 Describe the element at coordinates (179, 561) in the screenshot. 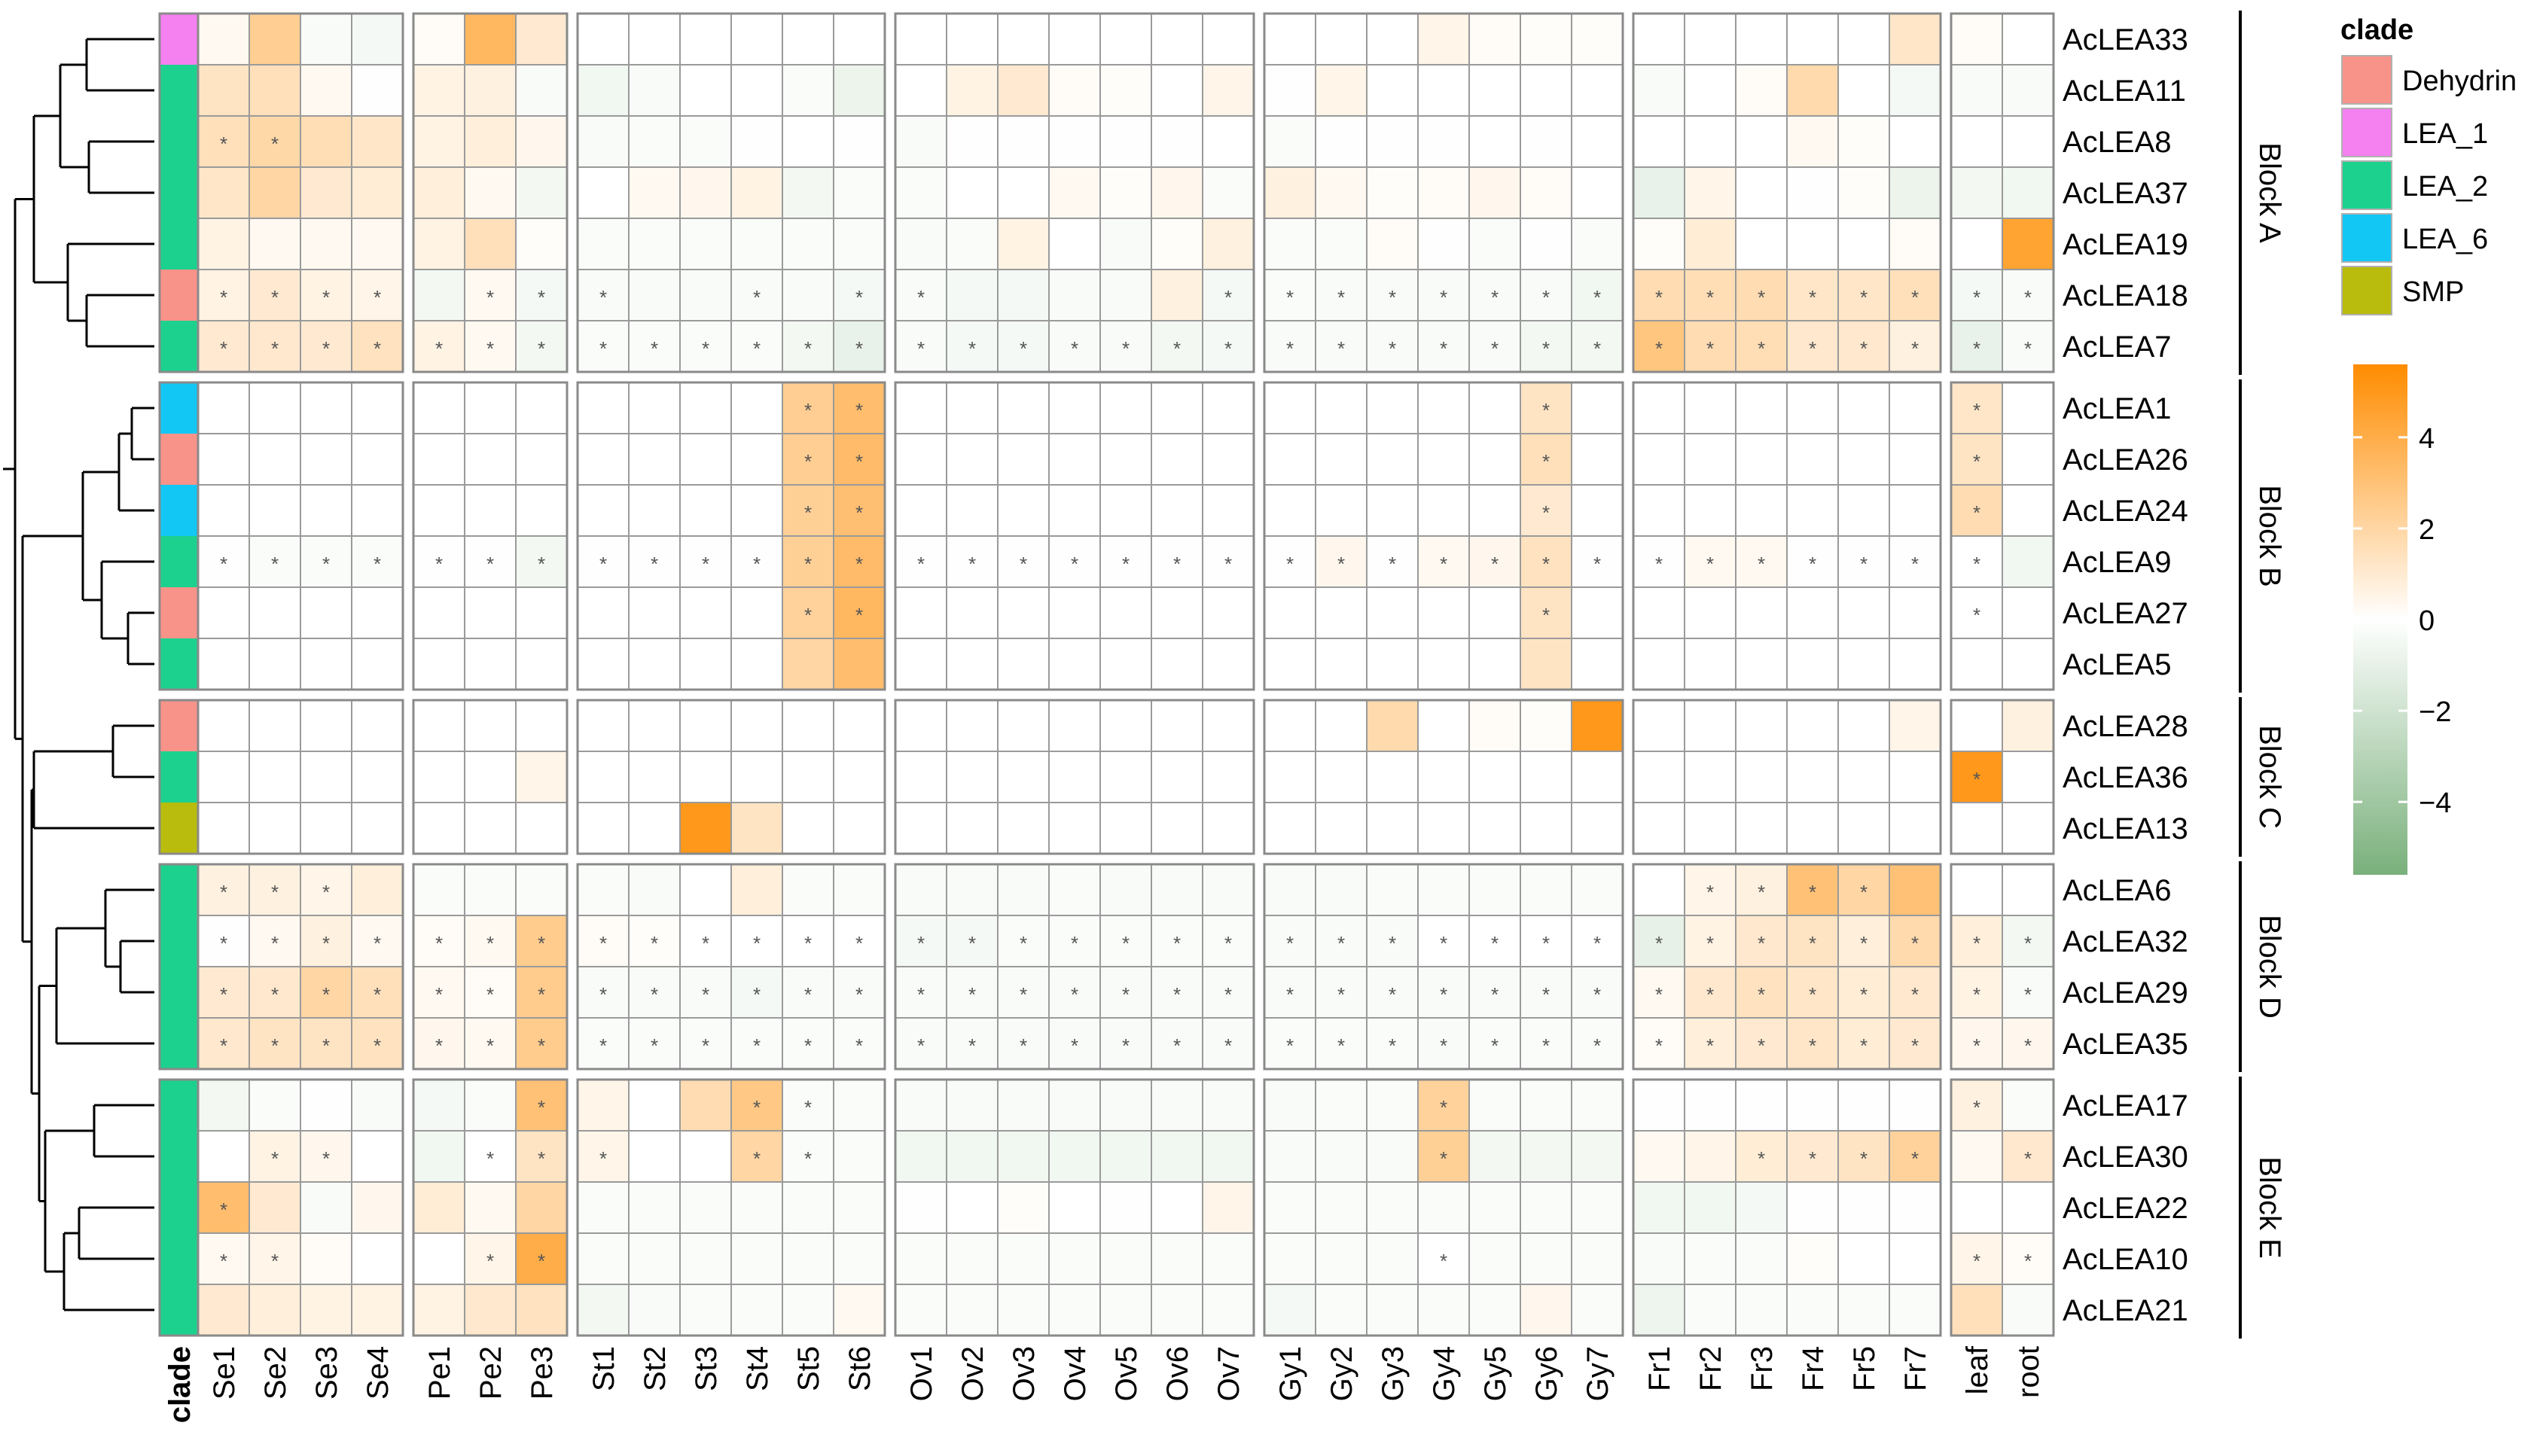

I see `clade-cell-AcLEA9` at that location.